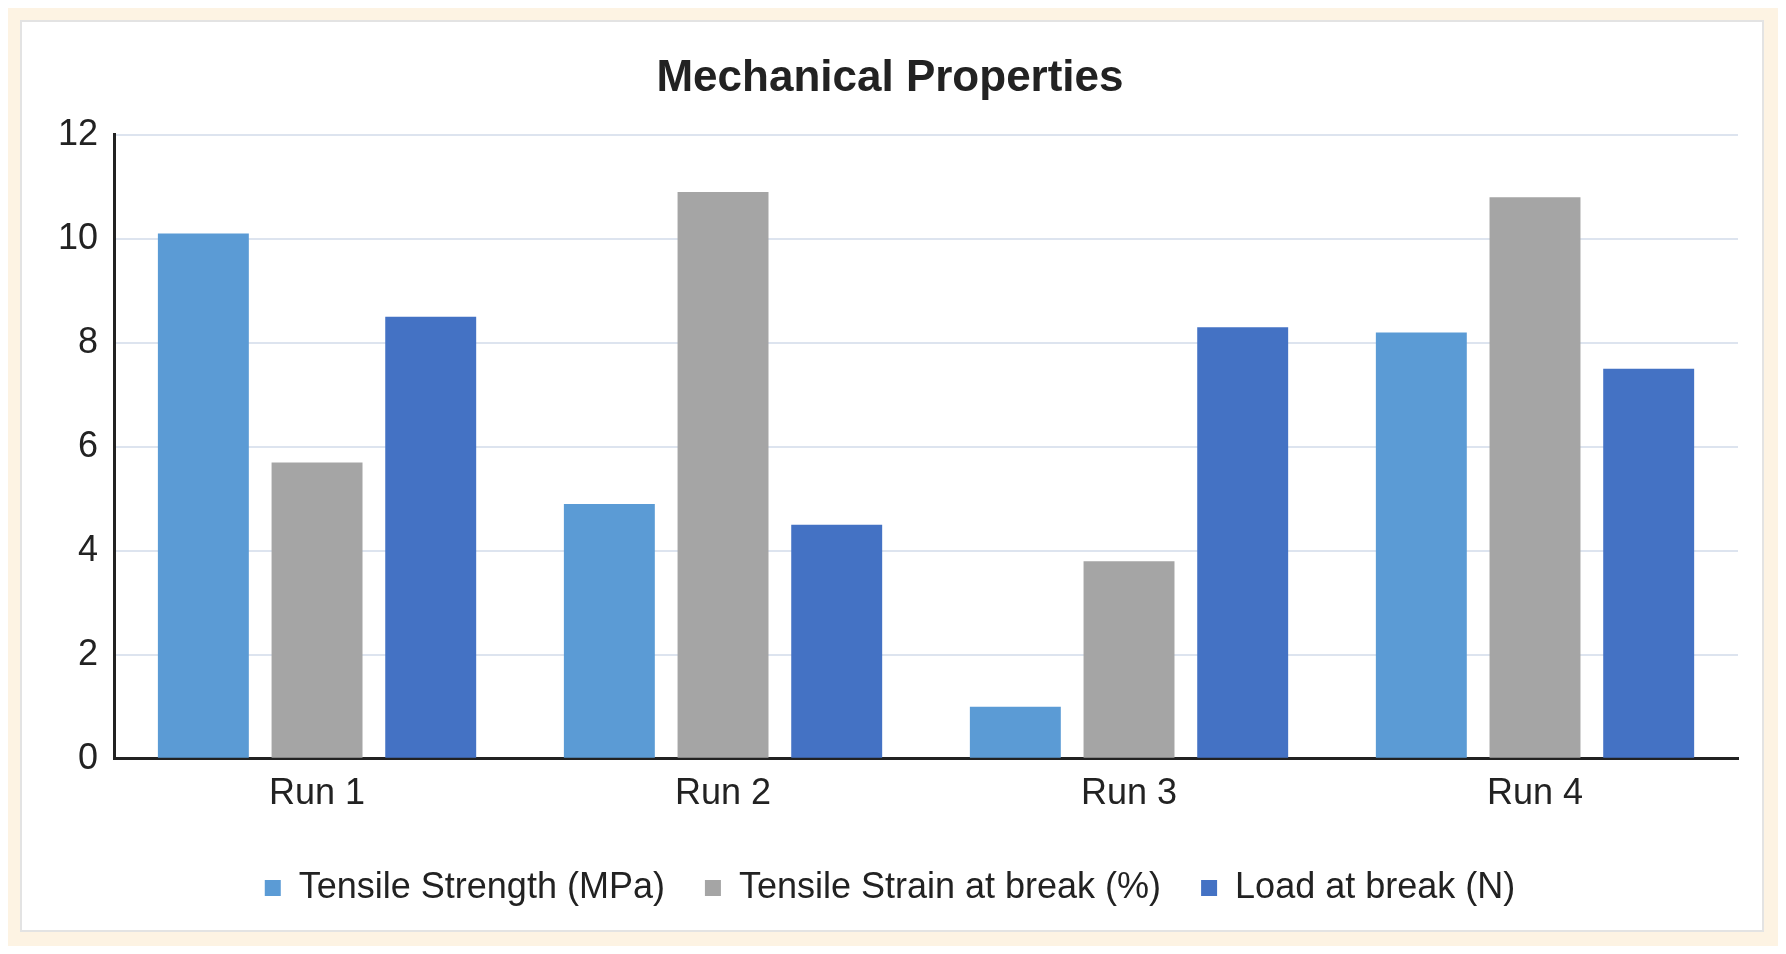 The width and height of the screenshot is (1786, 954). What do you see at coordinates (950, 885) in the screenshot?
I see `legend-label: Tensile Strain at break (%)` at bounding box center [950, 885].